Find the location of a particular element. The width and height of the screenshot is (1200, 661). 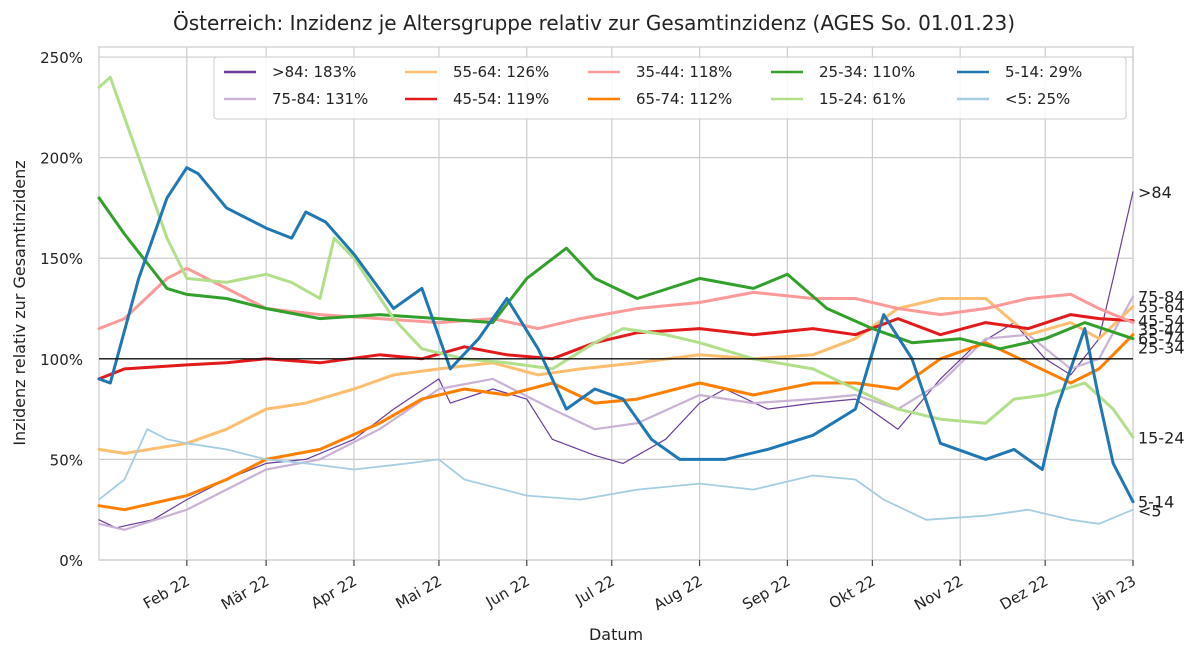

legend-label: 75-84: 131% is located at coordinates (320, 99).